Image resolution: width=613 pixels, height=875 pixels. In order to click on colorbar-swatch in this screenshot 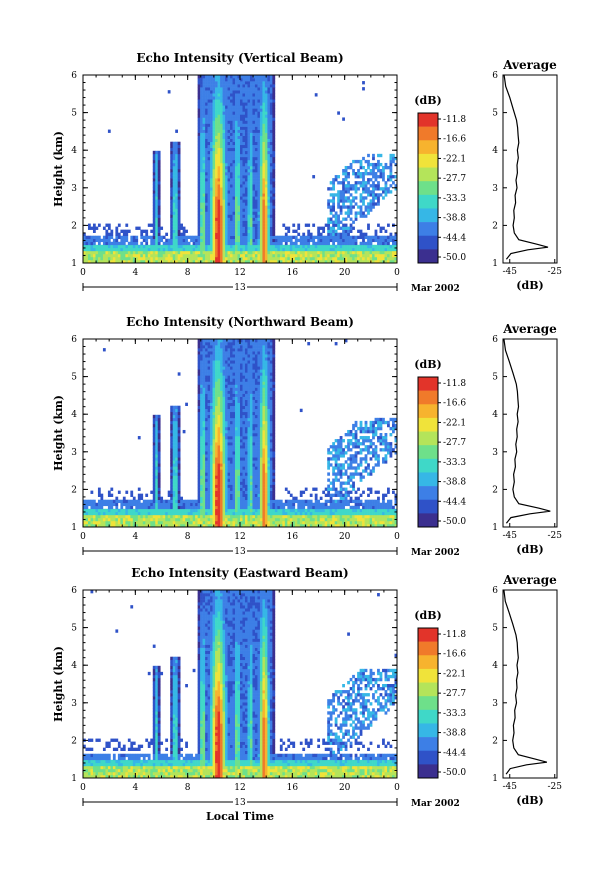, I will do `click(428, 133)`.